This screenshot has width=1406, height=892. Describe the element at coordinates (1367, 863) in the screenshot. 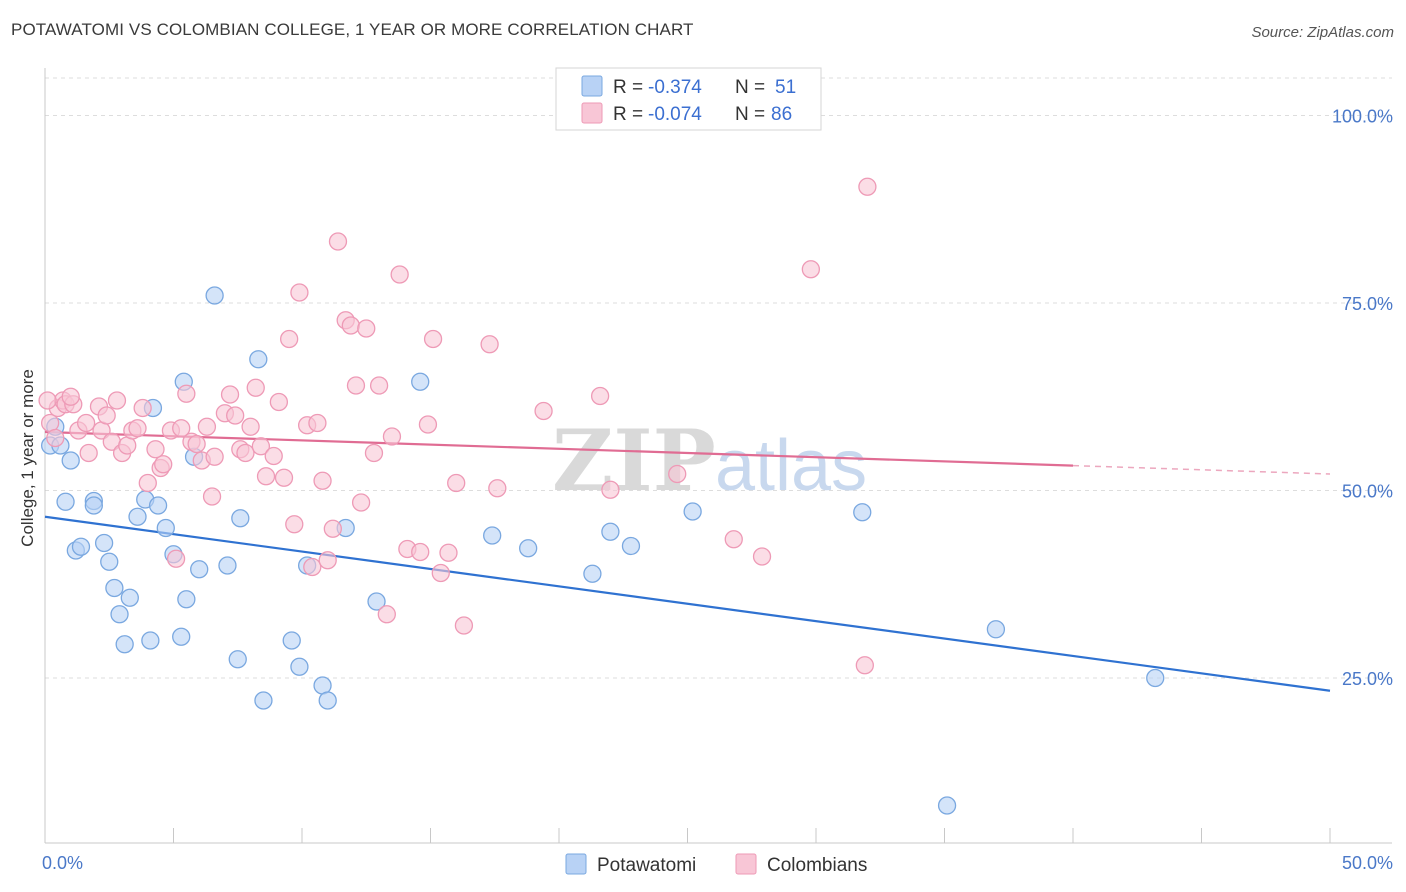

I see `x-tick-label-max: 50.0%` at that location.